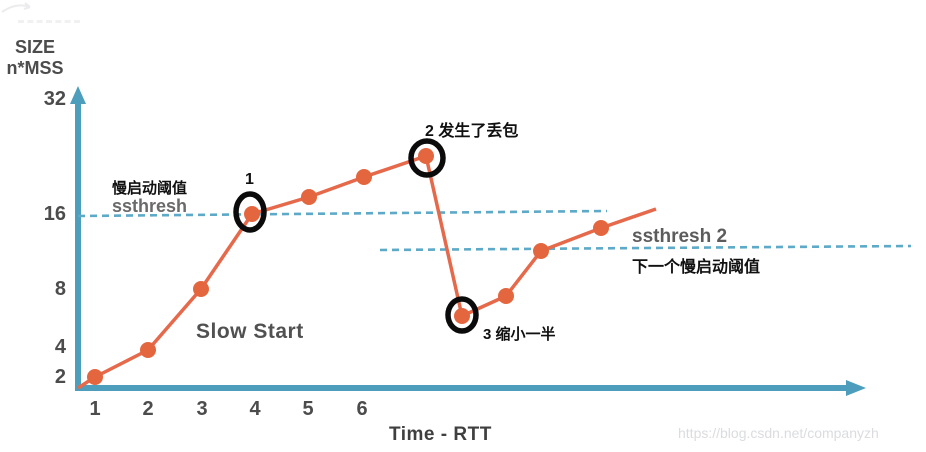 The width and height of the screenshot is (926, 452). I want to click on watermark-text: https://blog.csdn.net/companyzh, so click(778, 433).